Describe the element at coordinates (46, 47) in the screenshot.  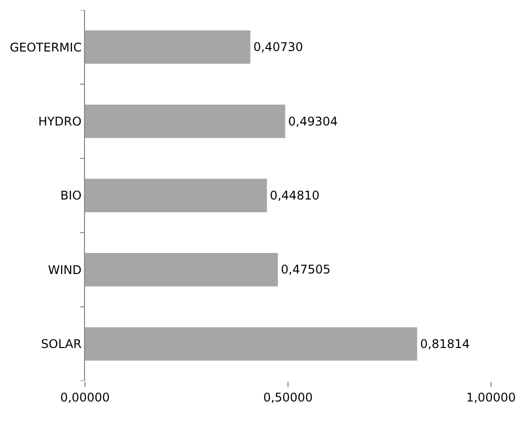
I see `y-tick-label: GEOTERMIC` at that location.